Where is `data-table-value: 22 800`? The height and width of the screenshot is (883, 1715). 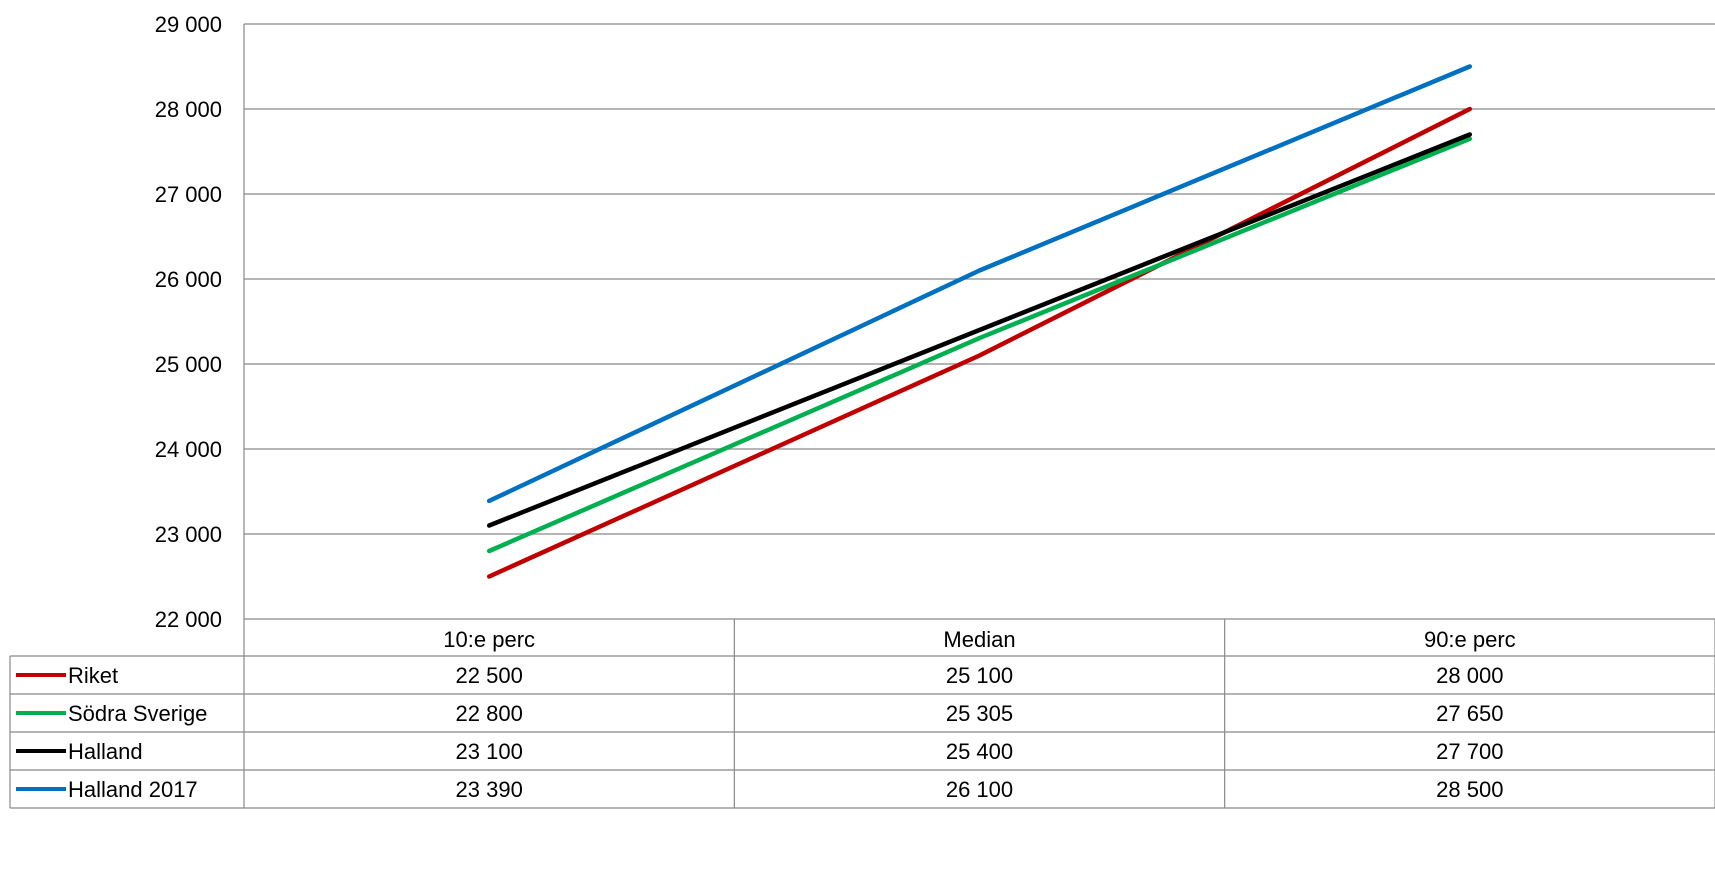 data-table-value: 22 800 is located at coordinates (489, 713).